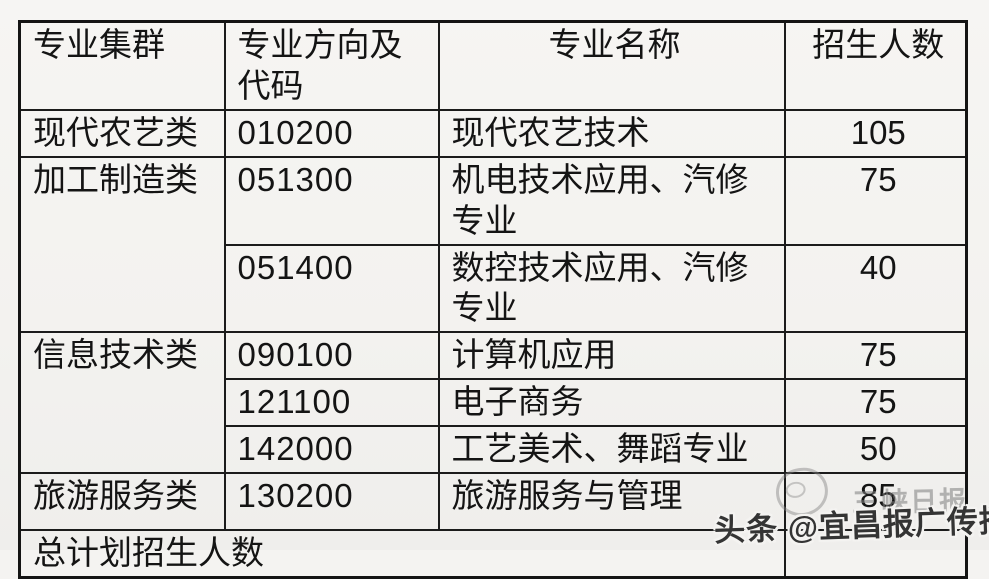 The width and height of the screenshot is (989, 579). Describe the element at coordinates (611, 65) in the screenshot. I see `header-major-name: 专业名称` at that location.